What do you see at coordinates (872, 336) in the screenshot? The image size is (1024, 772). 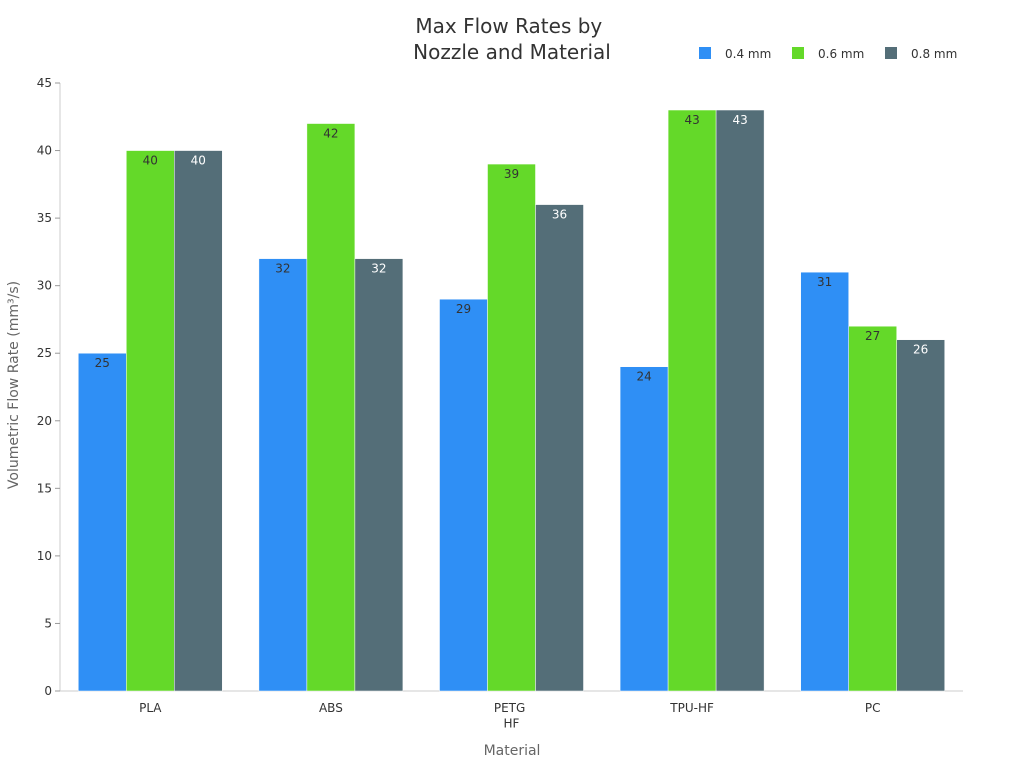 I see `value-label: 27` at bounding box center [872, 336].